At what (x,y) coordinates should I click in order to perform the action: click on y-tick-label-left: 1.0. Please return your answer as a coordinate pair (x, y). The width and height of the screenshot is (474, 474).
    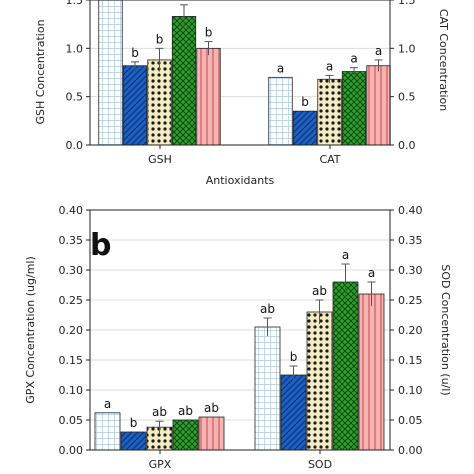
    Looking at the image, I should click on (75, 48).